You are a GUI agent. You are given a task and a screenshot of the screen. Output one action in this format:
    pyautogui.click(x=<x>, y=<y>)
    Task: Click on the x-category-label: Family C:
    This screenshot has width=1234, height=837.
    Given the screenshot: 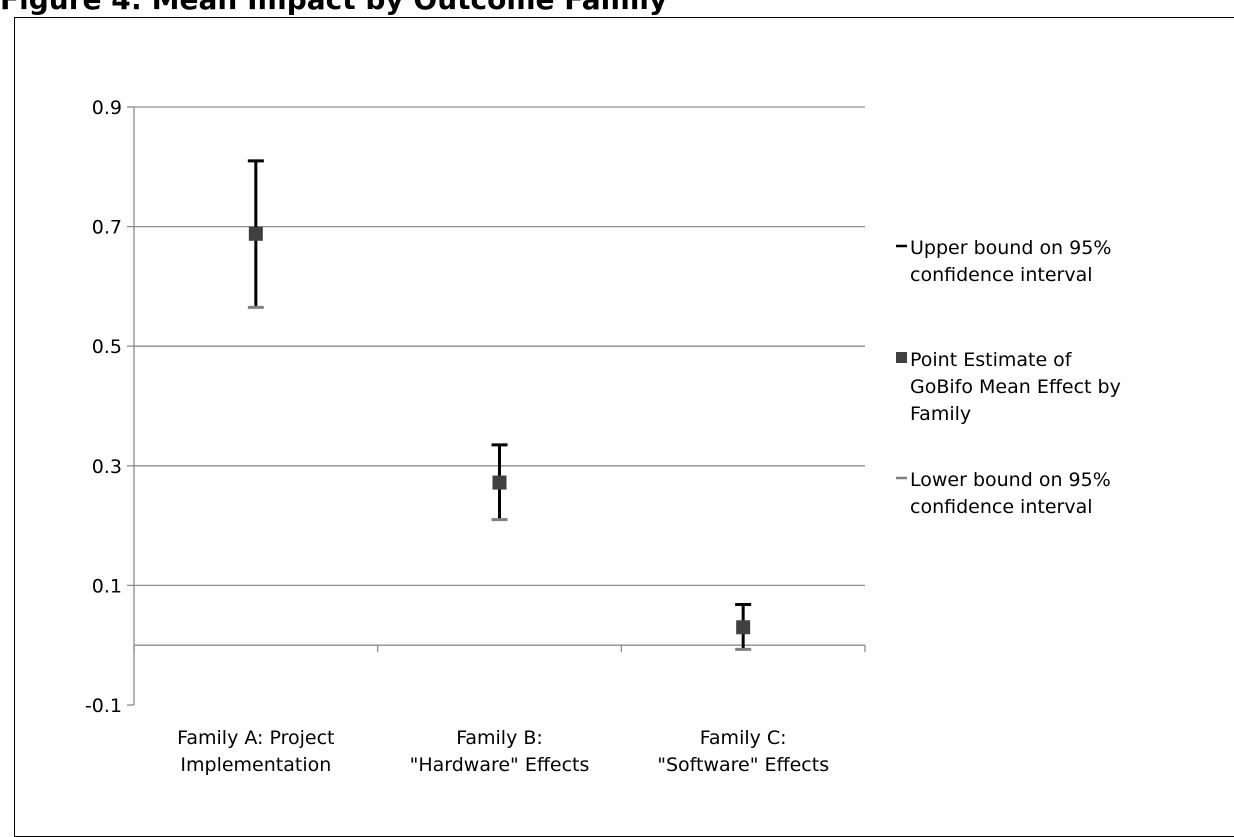 What is the action you would take?
    pyautogui.click(x=743, y=738)
    